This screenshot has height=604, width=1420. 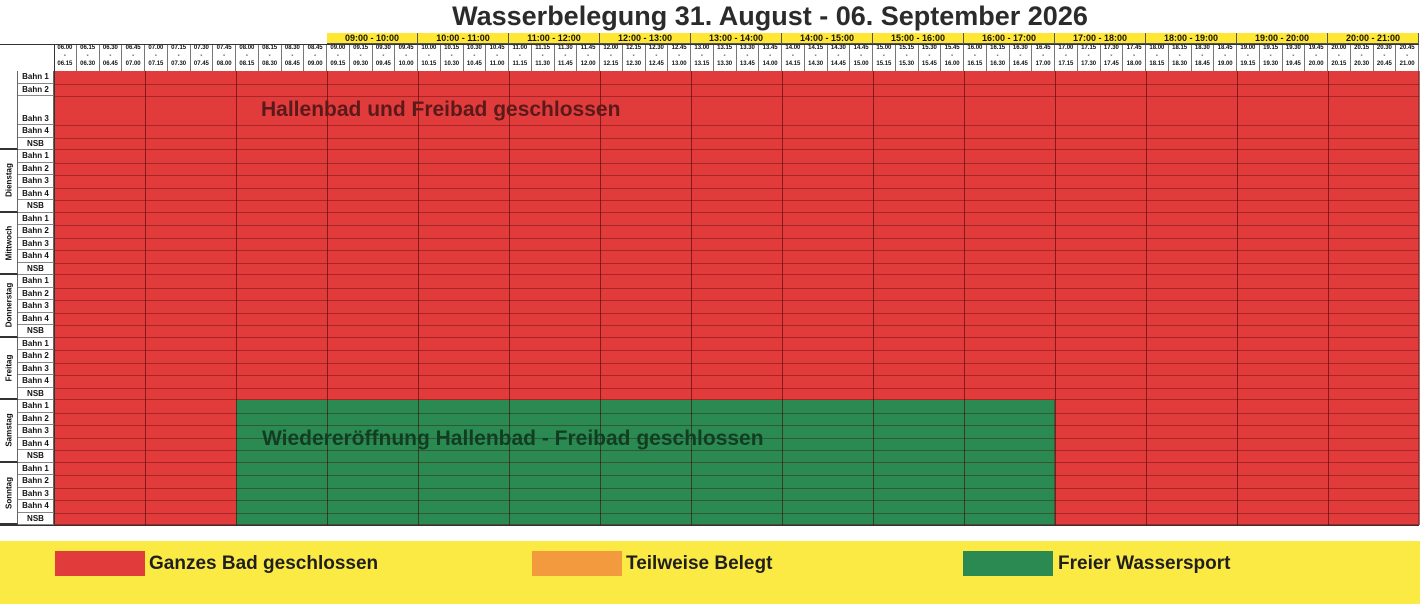 What do you see at coordinates (565, 64) in the screenshot?
I see `slot-end: 11.45` at bounding box center [565, 64].